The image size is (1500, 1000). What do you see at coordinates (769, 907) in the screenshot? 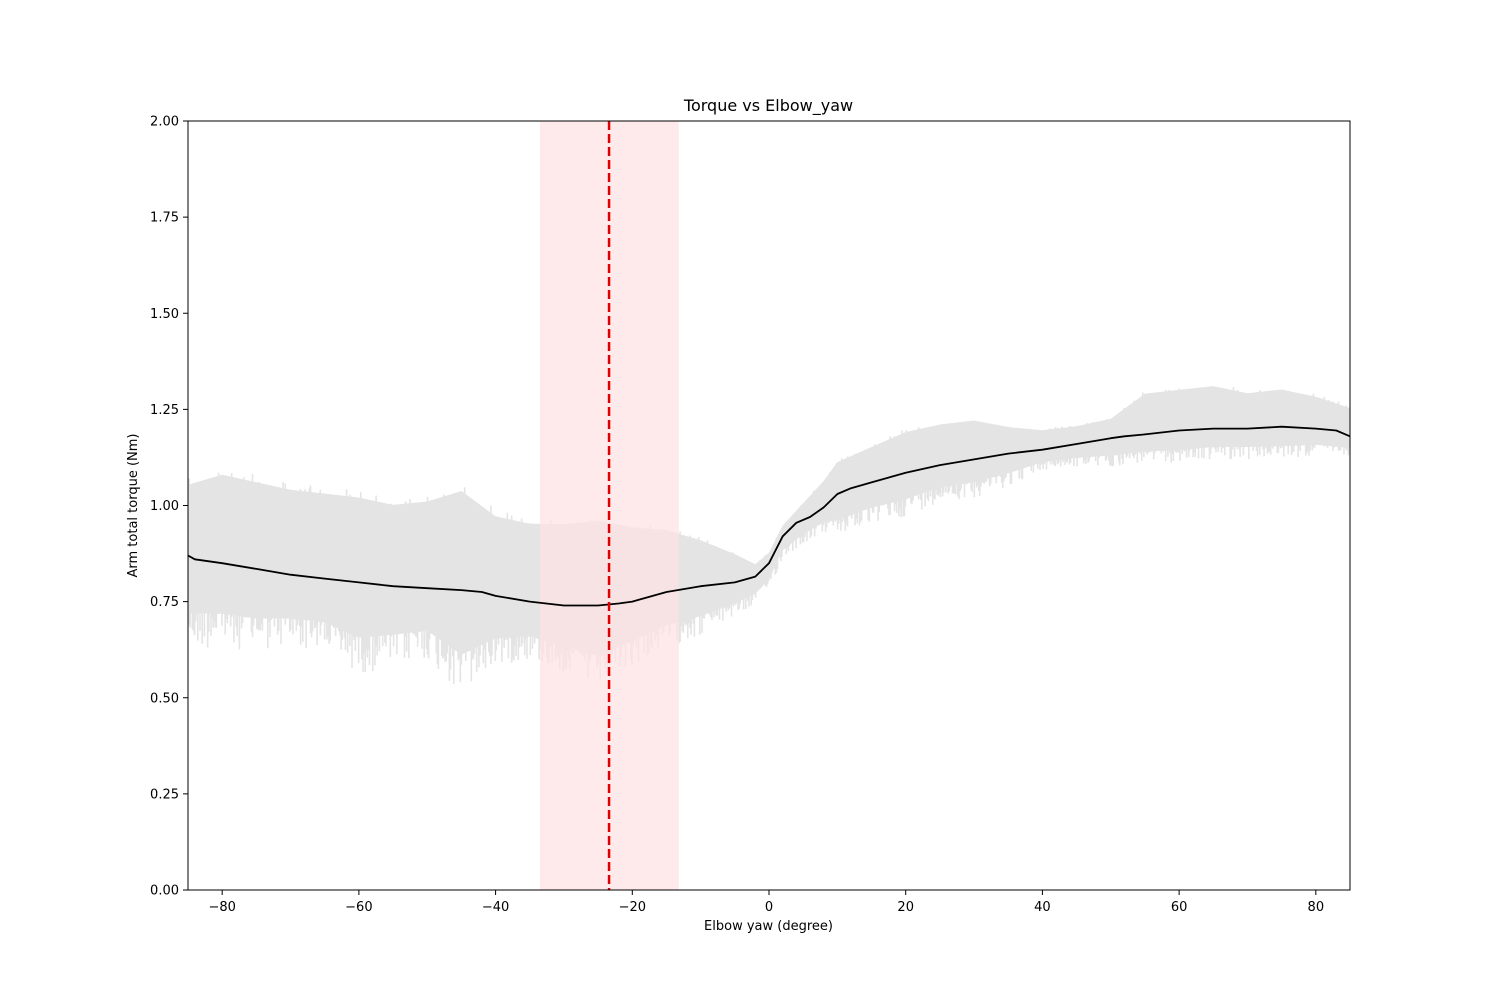
I see `x-tick-label: 0` at bounding box center [769, 907].